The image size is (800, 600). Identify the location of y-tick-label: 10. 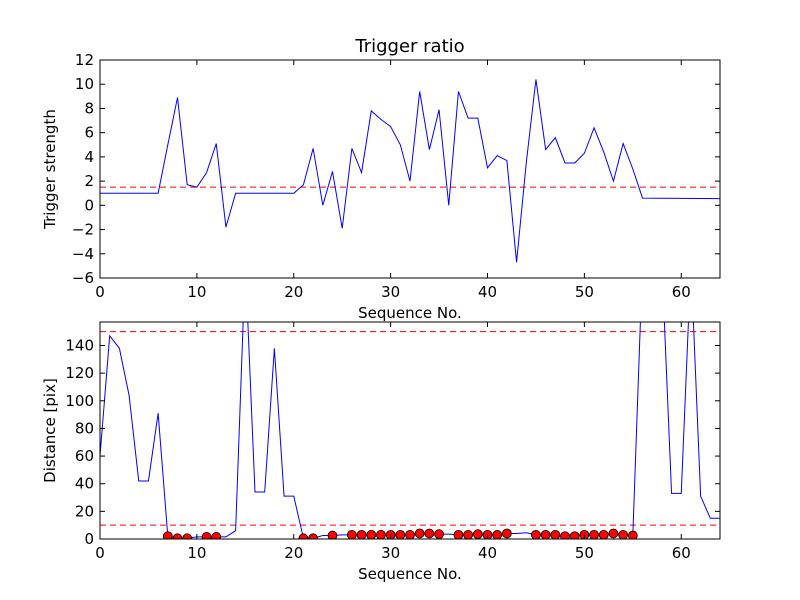
(84, 84).